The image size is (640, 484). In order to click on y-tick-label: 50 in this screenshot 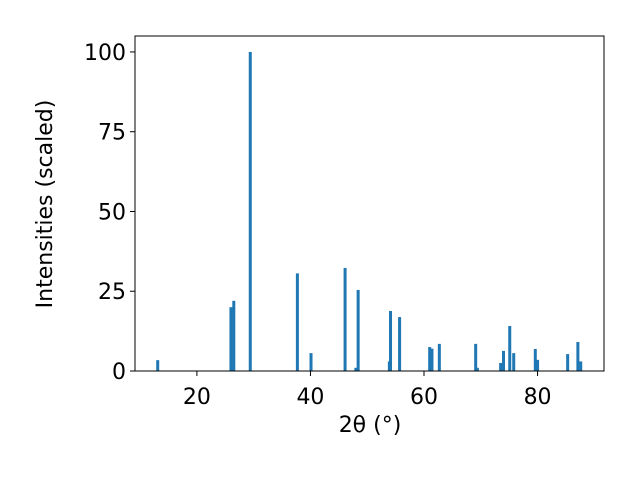, I will do `click(112, 212)`.